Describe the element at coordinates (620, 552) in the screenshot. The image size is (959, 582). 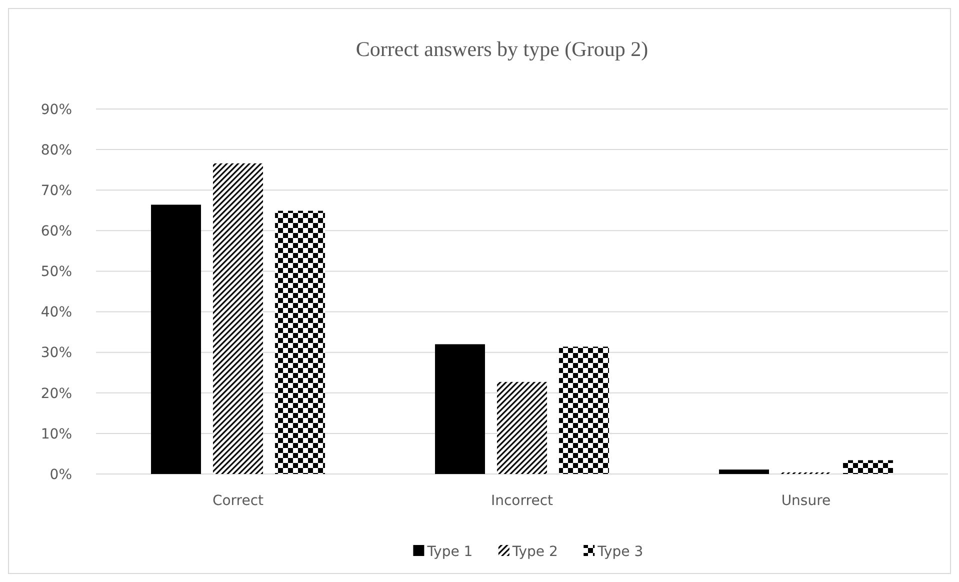
I see `legend-label: Type 3` at that location.